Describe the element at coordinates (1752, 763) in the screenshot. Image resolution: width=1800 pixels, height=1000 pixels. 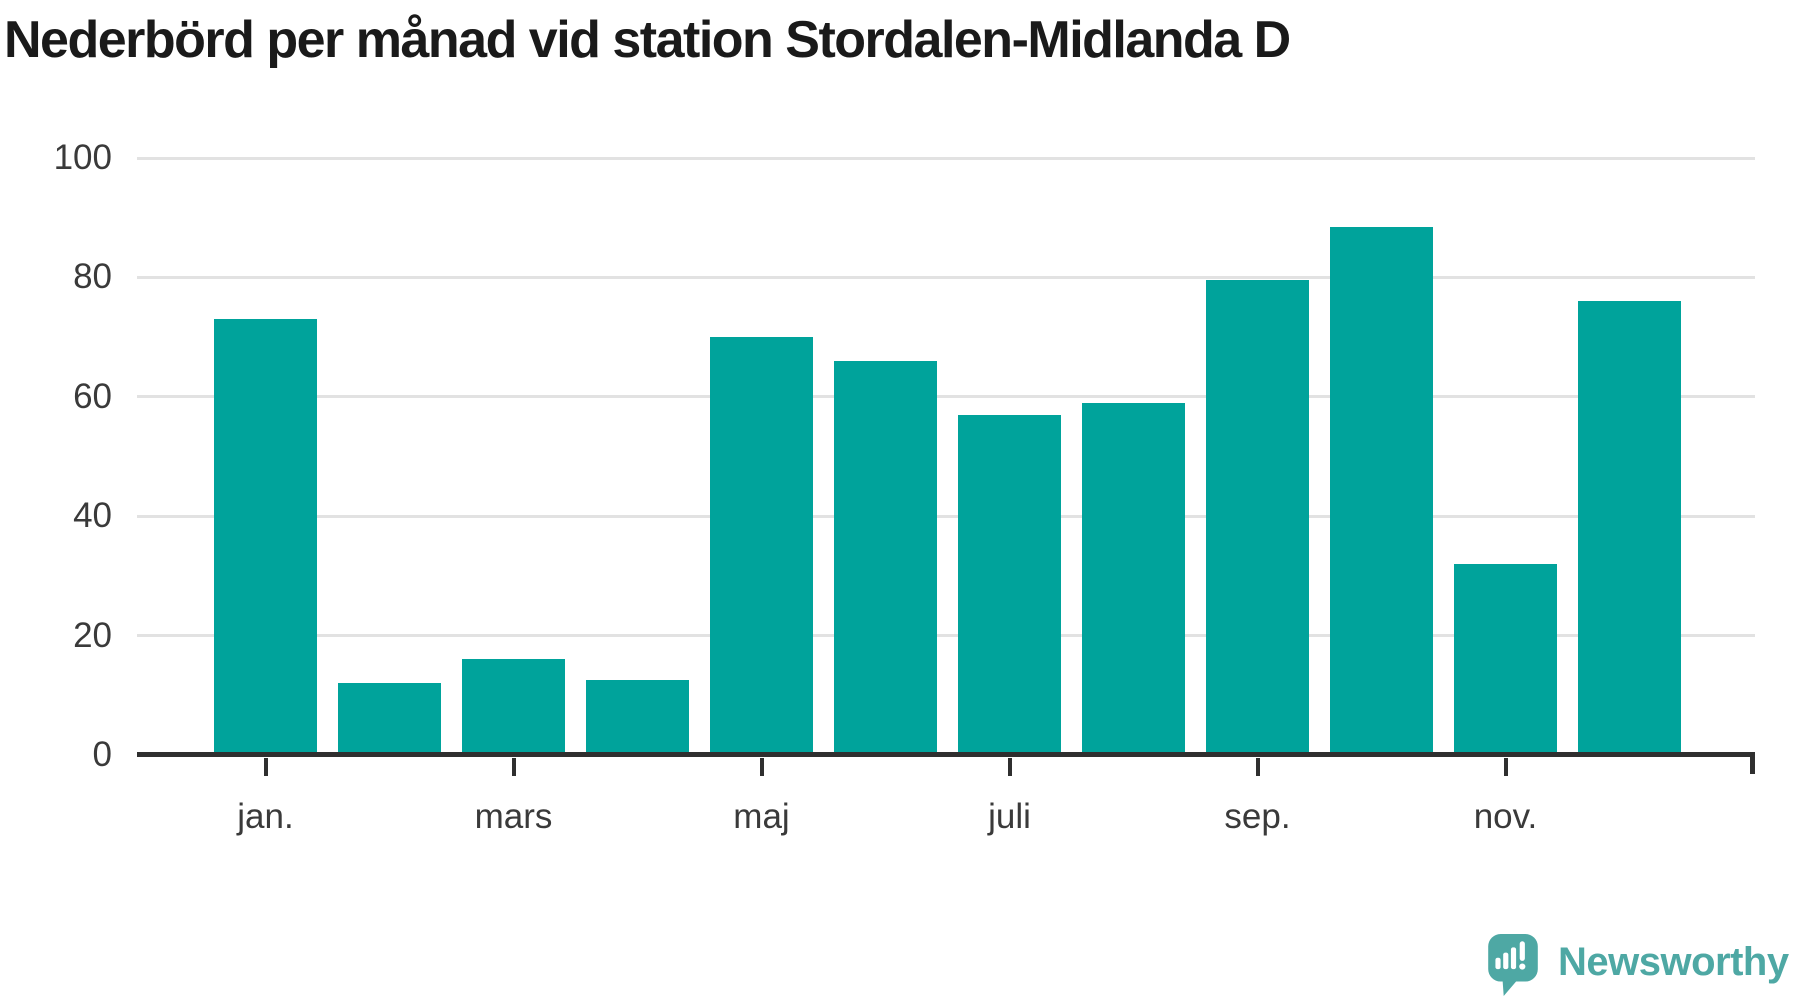
I see `x-axis-end-tick` at that location.